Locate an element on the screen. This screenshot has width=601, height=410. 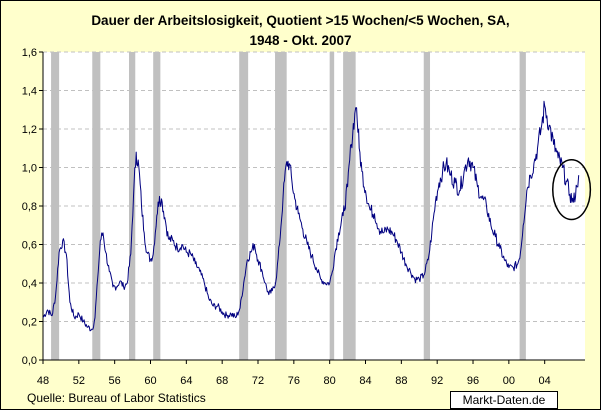
x-tick-label-7: 76 is located at coordinates (294, 381).